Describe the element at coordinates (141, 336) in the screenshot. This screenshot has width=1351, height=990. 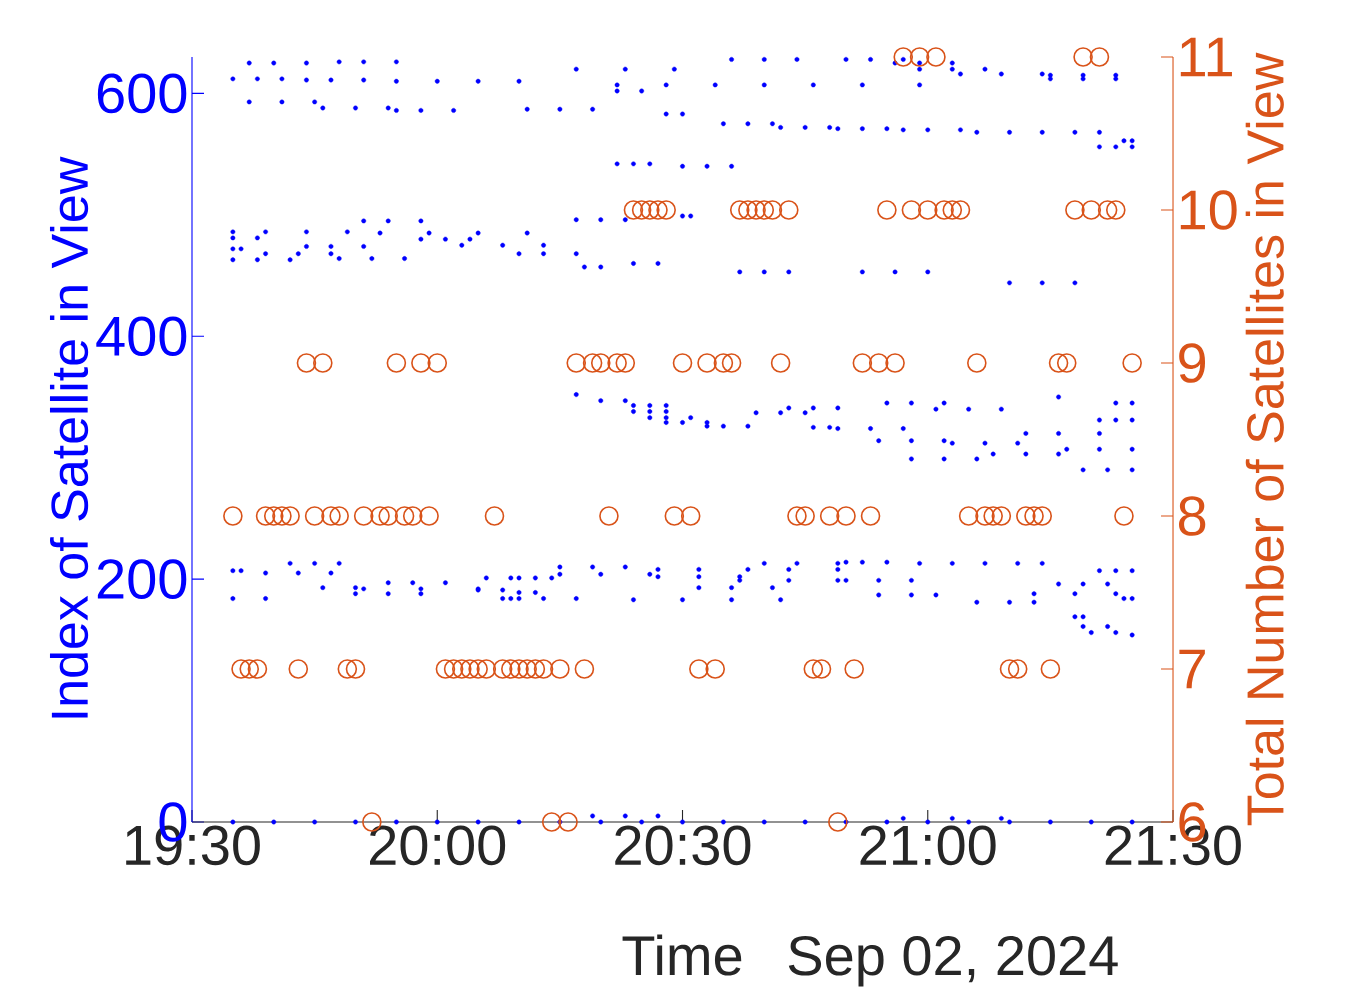
I see `y-tick-label: 400` at that location.